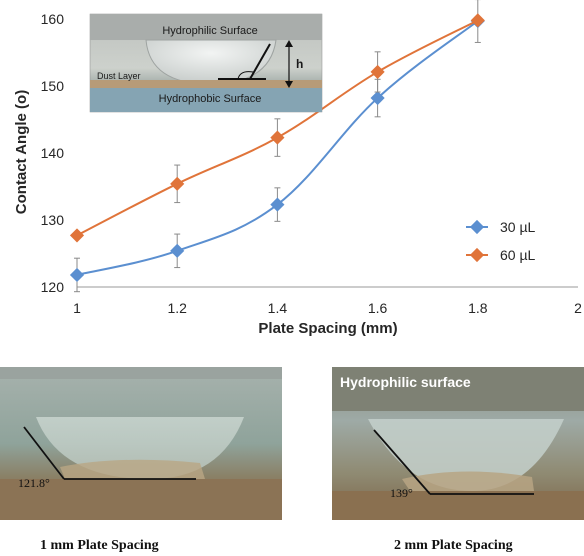 This screenshot has width=584, height=556. I want to click on droplet-photo-1mm: 121.8°, so click(141, 443).